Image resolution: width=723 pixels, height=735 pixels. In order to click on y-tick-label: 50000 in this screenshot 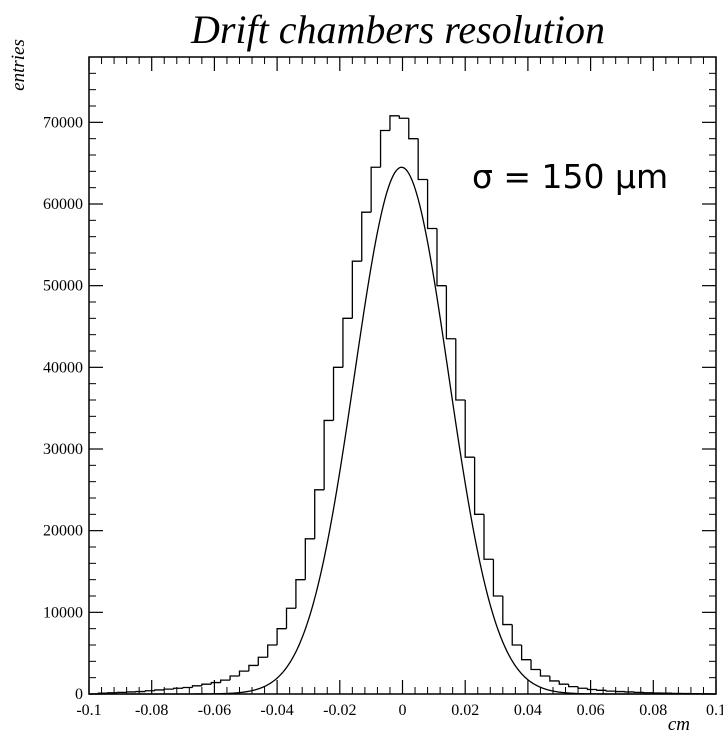, I will do `click(63, 286)`.